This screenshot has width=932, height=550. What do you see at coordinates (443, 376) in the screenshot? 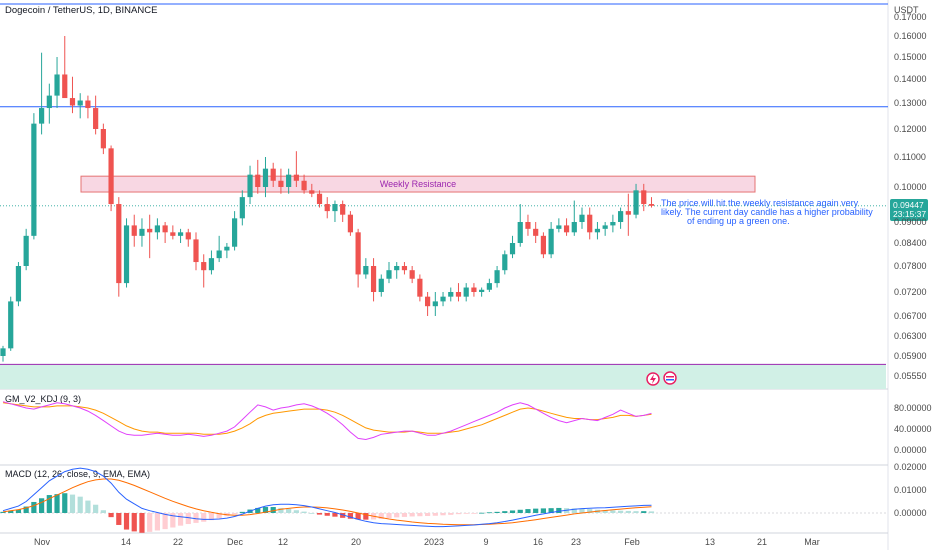
I see `support-zone` at bounding box center [443, 376].